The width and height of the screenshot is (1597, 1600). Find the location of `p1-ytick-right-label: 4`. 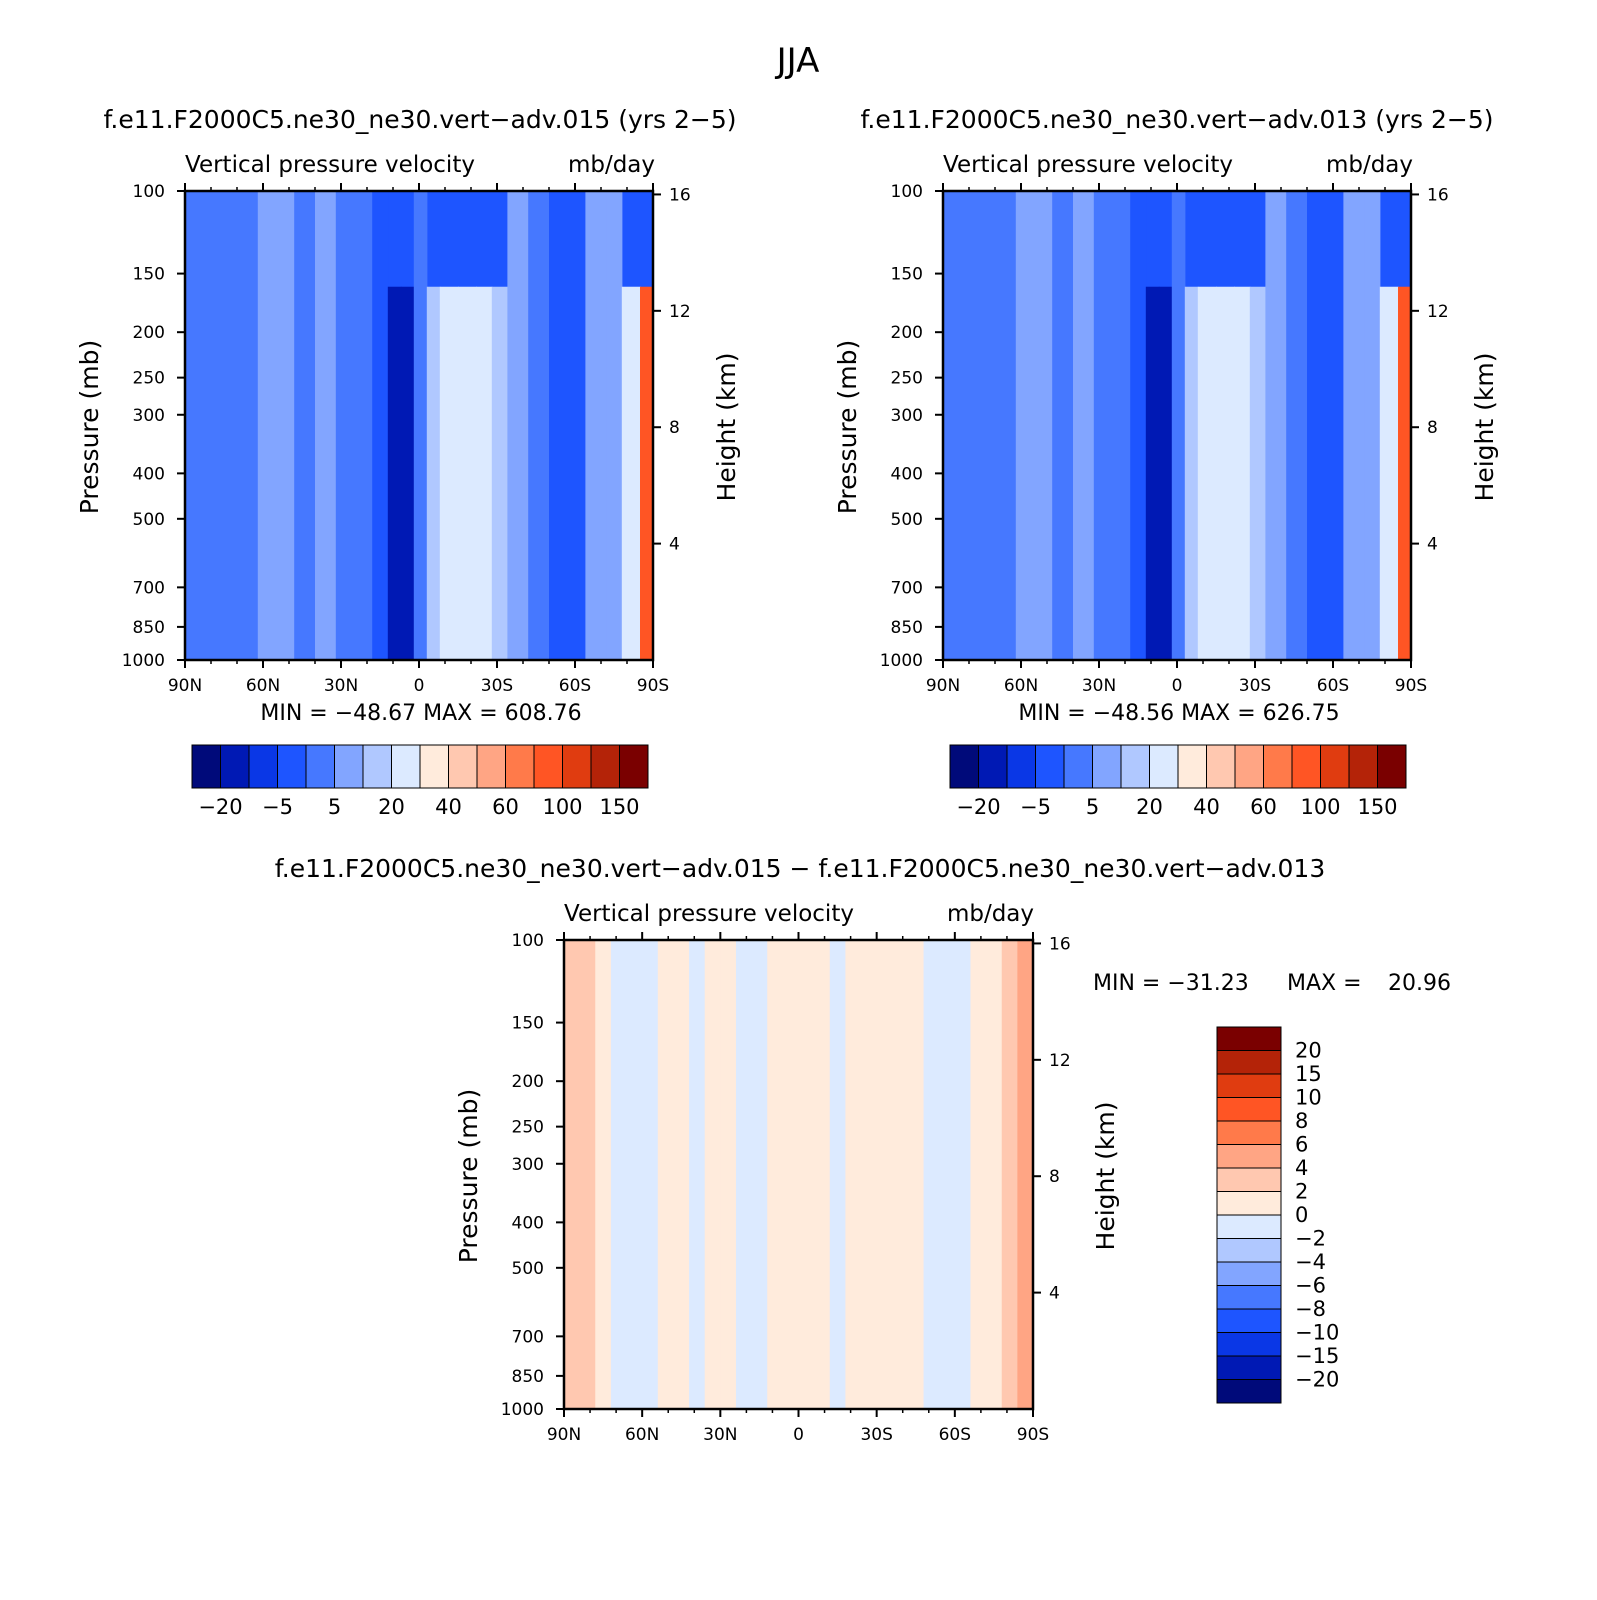

p1-ytick-right-label: 4 is located at coordinates (674, 545).